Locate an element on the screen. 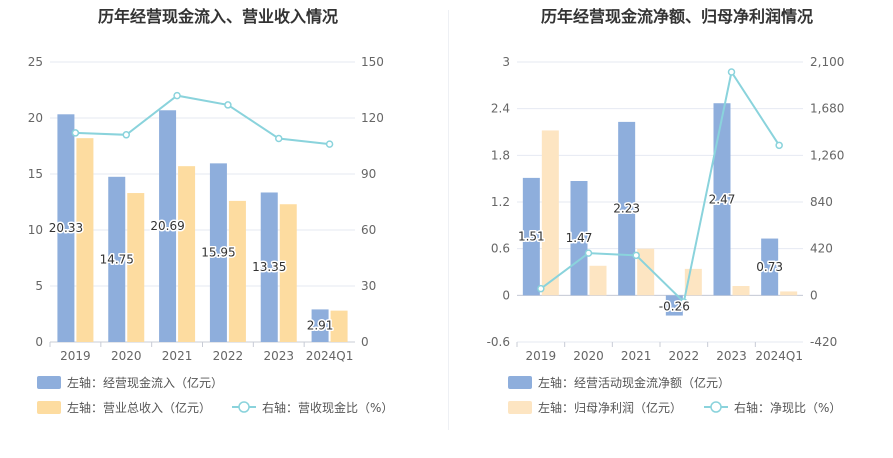 Image resolution: width=893 pixels, height=458 pixels. left-axis-tick-label: 3 is located at coordinates (506, 62).